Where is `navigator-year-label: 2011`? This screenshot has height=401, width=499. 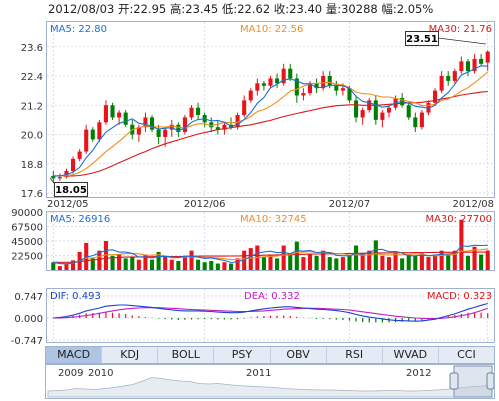
navigator-year-label: 2011 is located at coordinates (258, 373).